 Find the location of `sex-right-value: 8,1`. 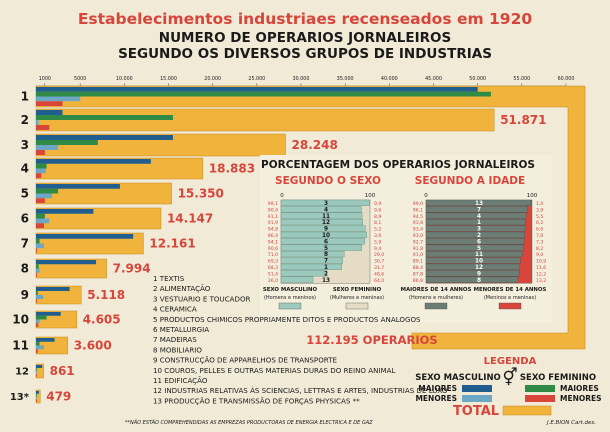

sex-right-value: 8,1 is located at coordinates (377, 223).